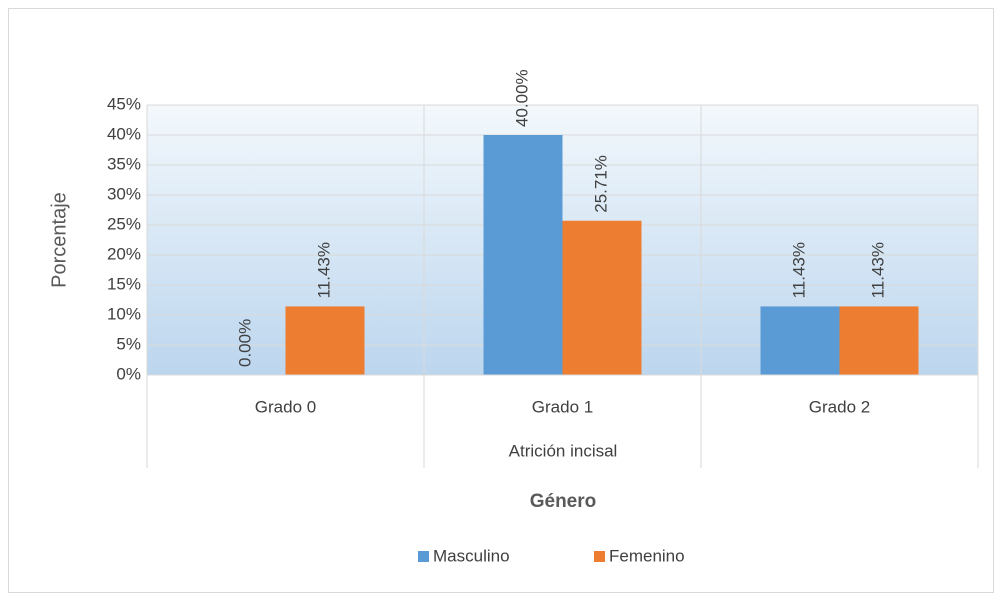  Describe the element at coordinates (562, 406) in the screenshot. I see `x-tick-label: Grado 1` at that location.